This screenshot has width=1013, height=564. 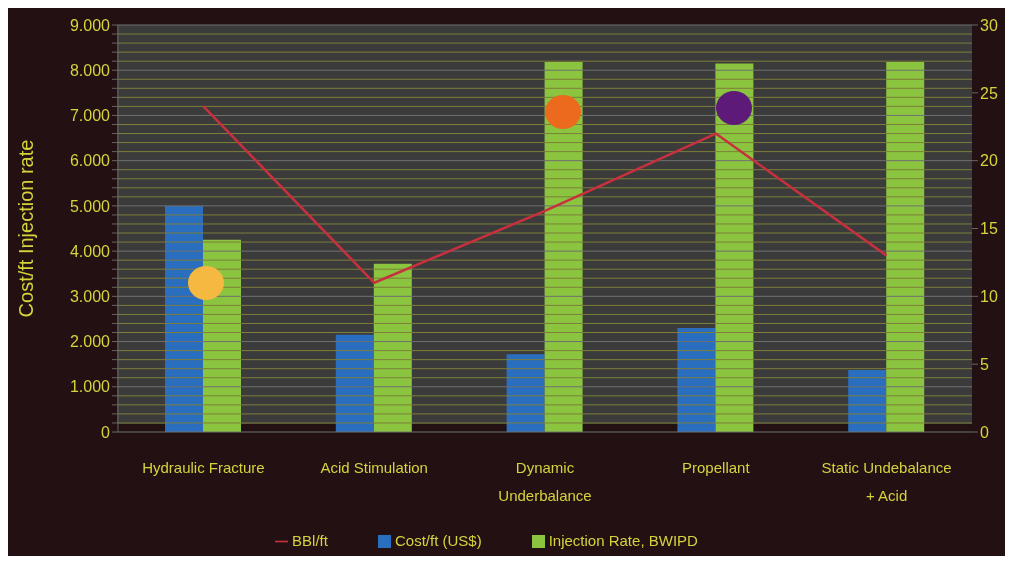 I want to click on legend-label: BBl/ft, so click(x=310, y=540).